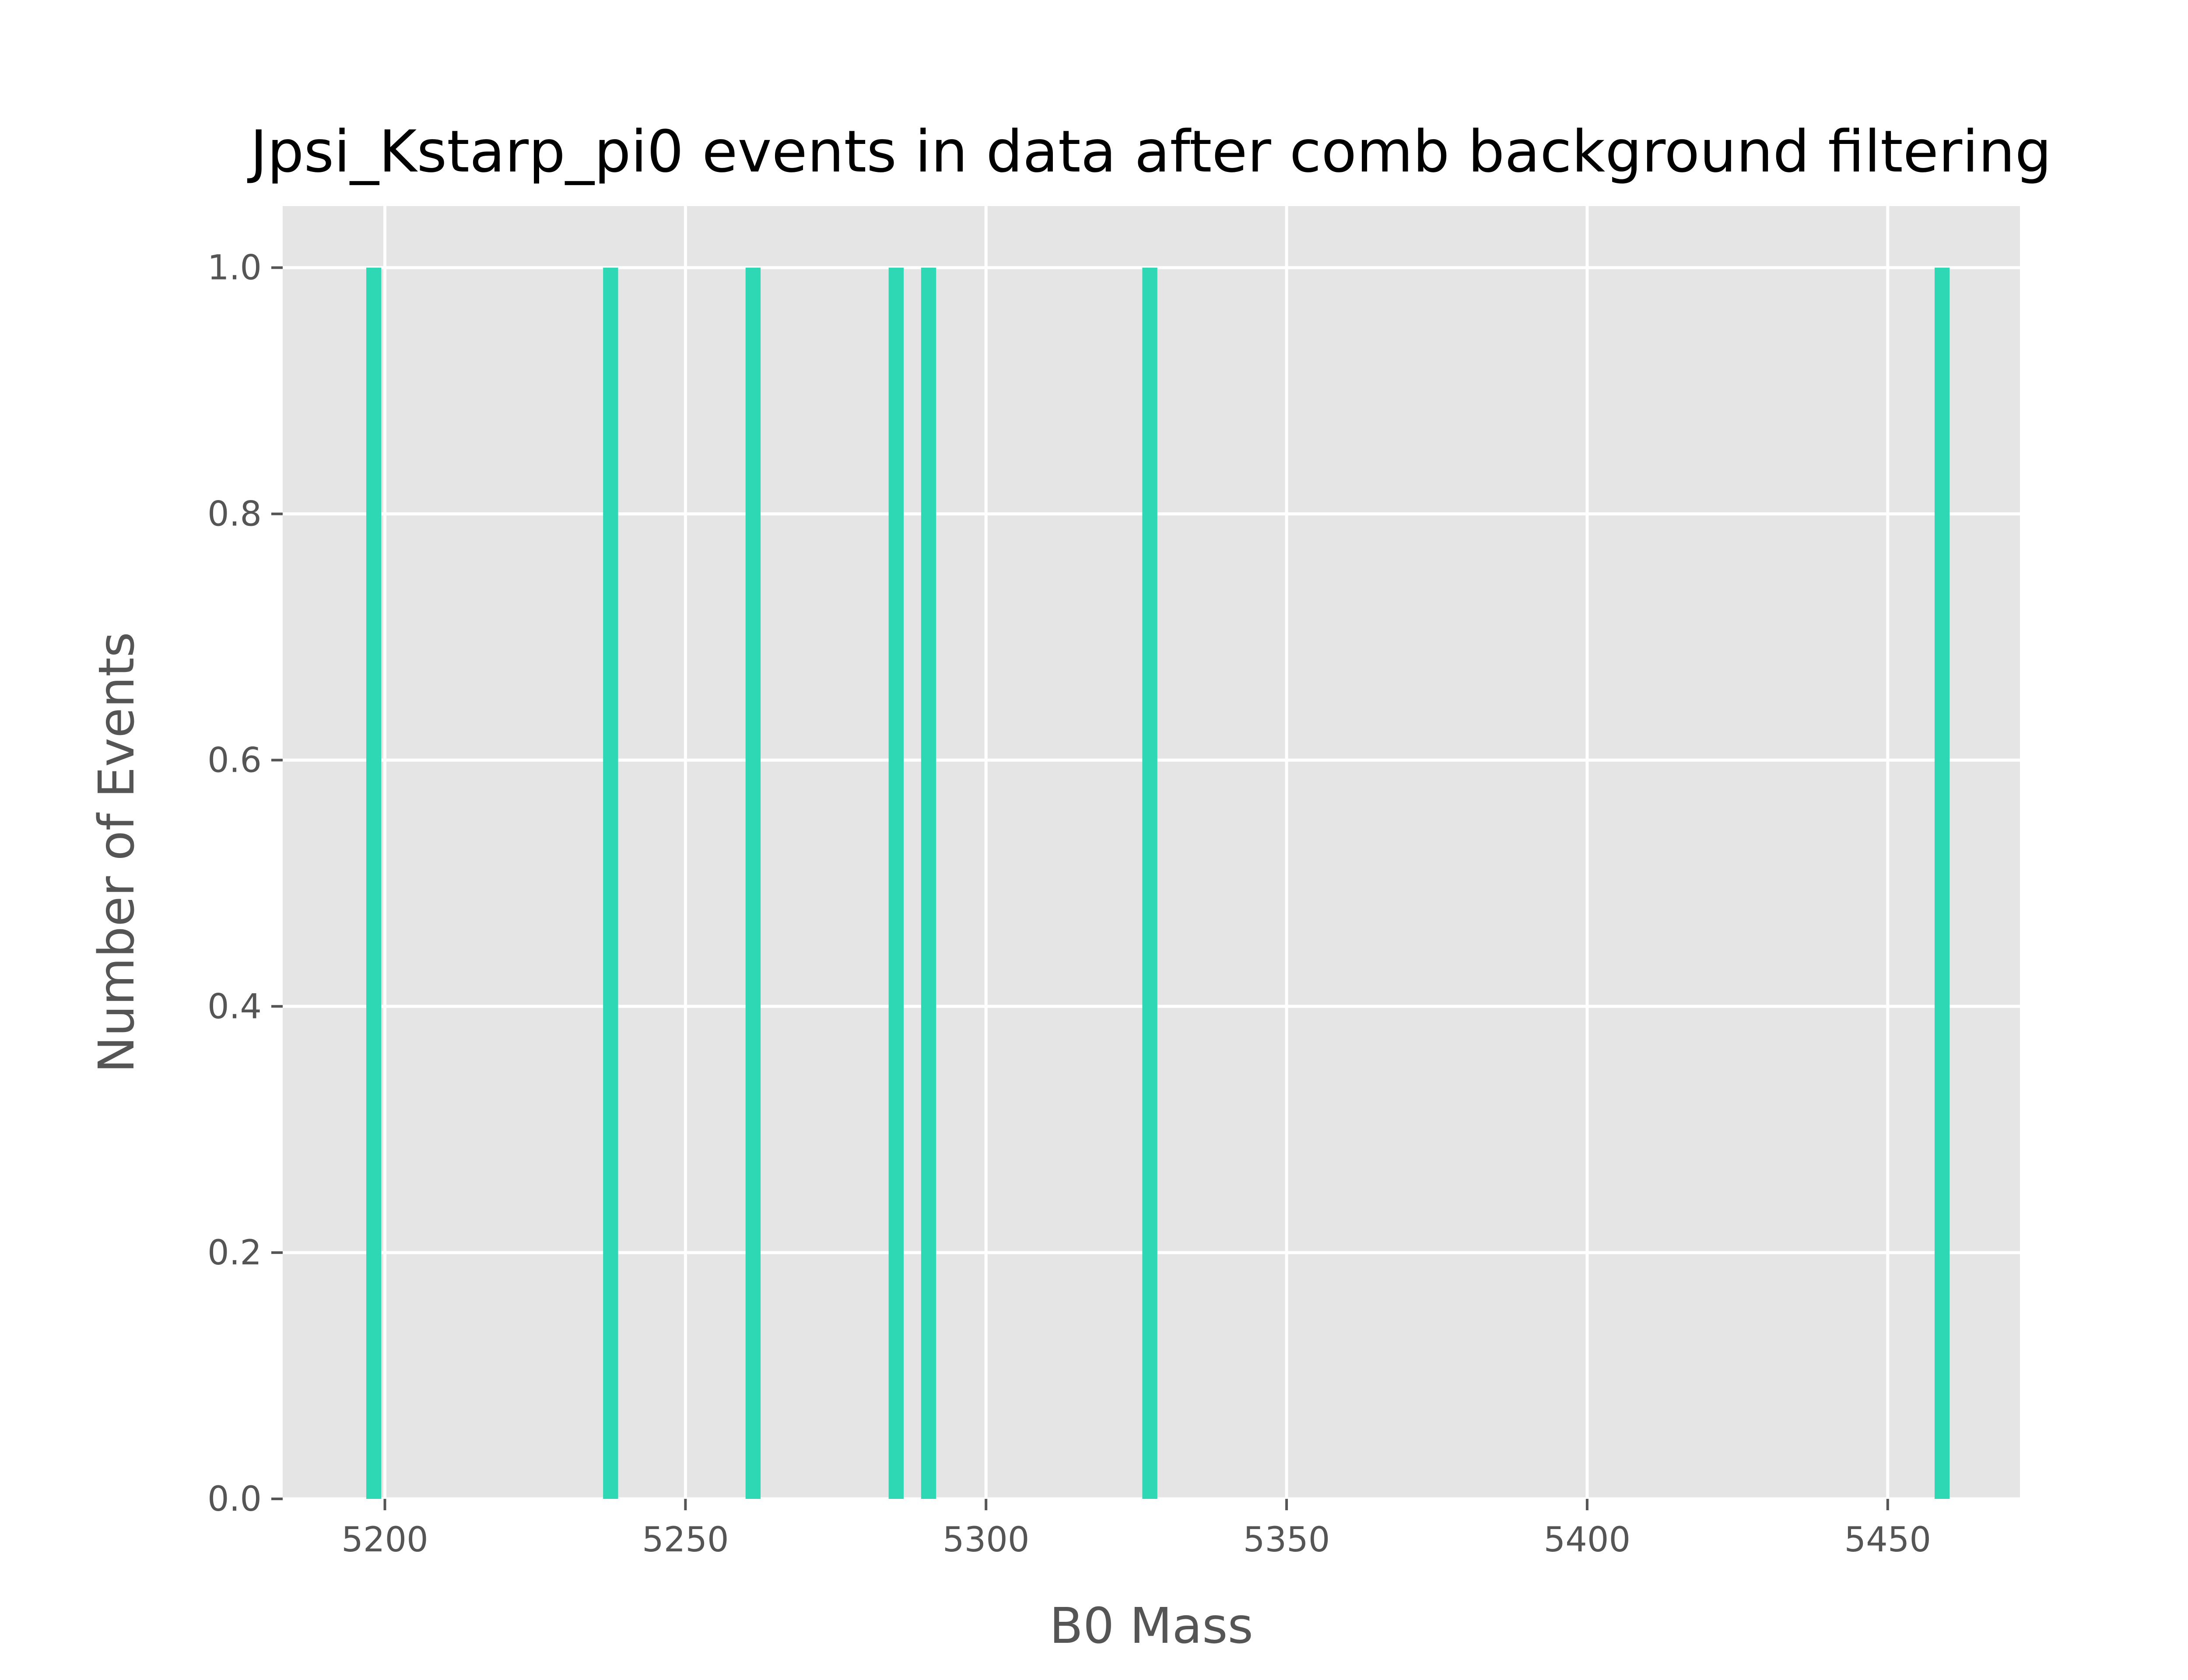 The height and width of the screenshot is (1680, 2188). I want to click on x-tick-label: 5450, so click(1888, 1540).